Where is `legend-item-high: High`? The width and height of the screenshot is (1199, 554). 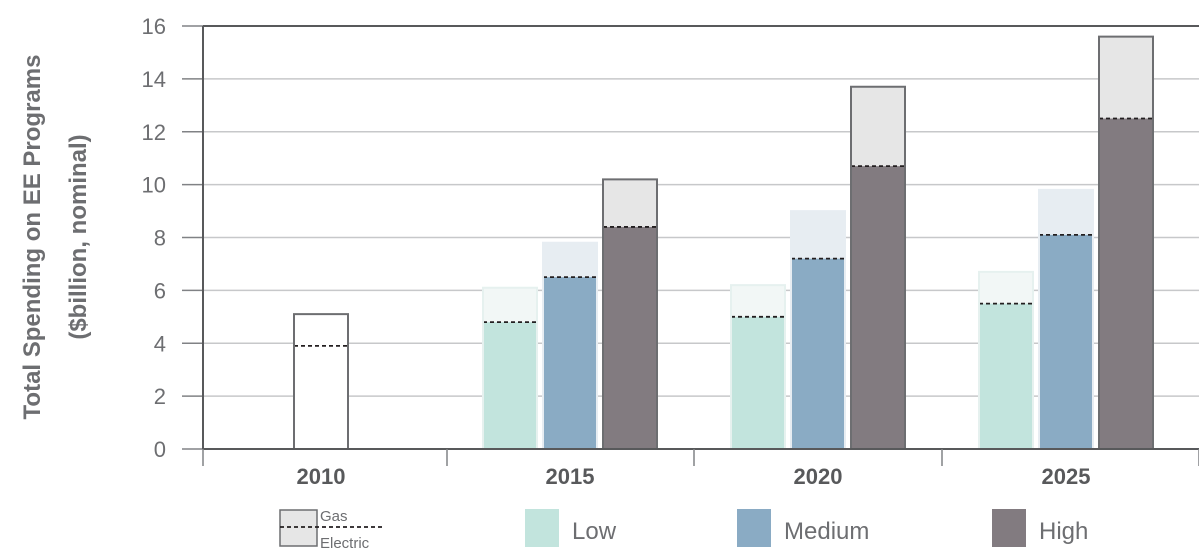
legend-item-high: High is located at coordinates (1040, 528).